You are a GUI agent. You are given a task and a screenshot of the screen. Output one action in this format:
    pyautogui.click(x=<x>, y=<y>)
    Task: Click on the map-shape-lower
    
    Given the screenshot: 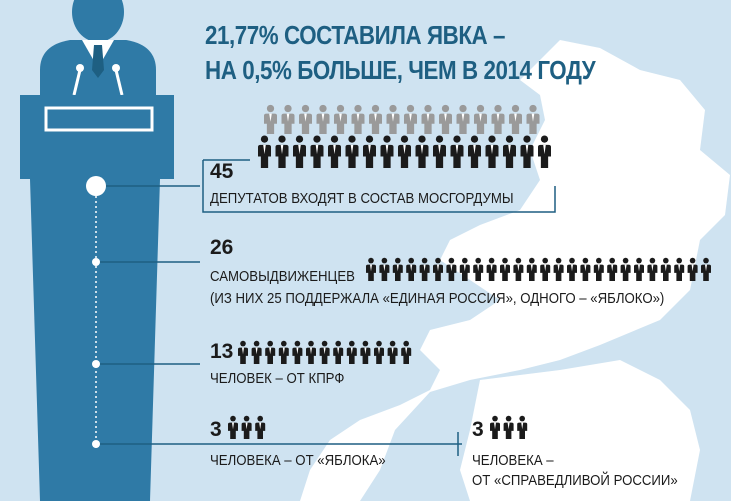 What is the action you would take?
    pyautogui.click(x=580, y=430)
    